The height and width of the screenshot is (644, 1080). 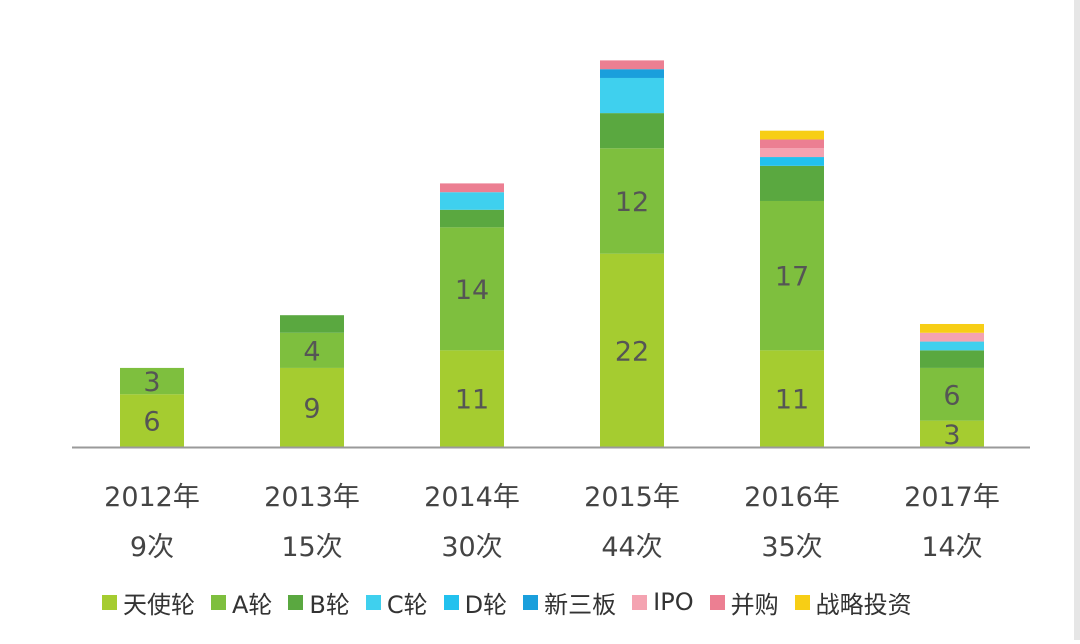 I want to click on legend-item: A轮, so click(x=241, y=602).